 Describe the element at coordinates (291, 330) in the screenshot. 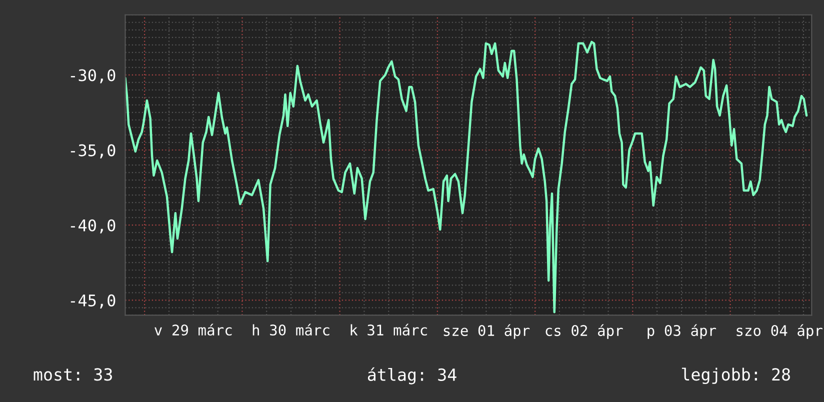

I see `x-tick-label: h 30 márc` at that location.